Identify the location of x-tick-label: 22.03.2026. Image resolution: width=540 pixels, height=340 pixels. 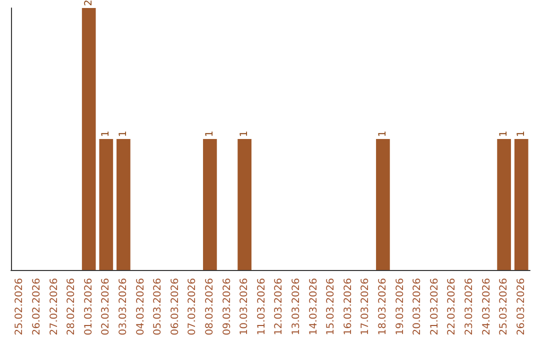
(452, 307).